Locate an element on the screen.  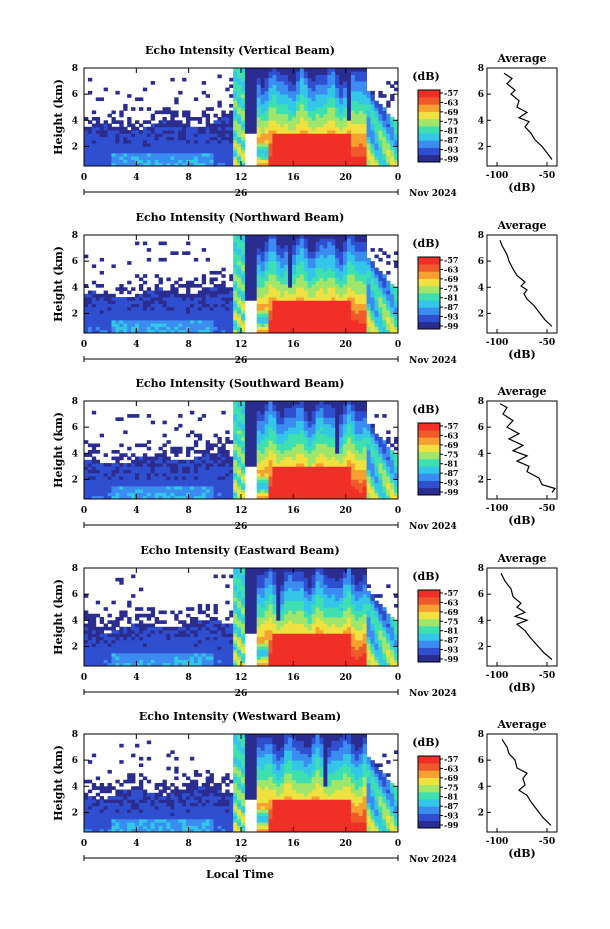
colorbar-swatch is located at coordinates (429, 108).